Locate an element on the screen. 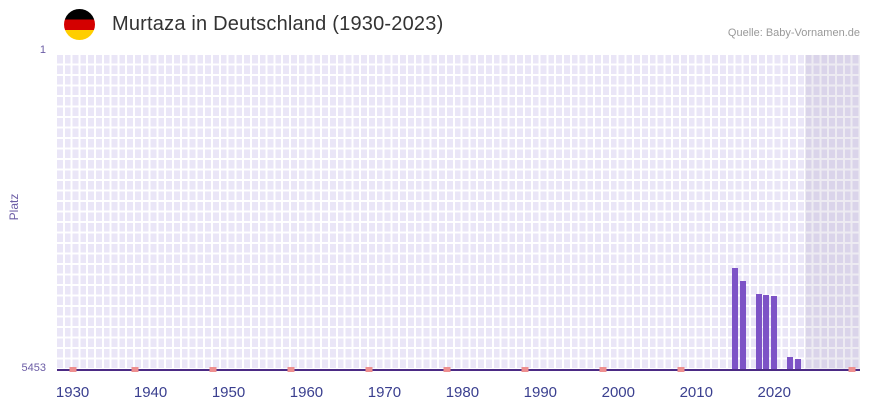  y-axis-label: Platz is located at coordinates (14, 207).